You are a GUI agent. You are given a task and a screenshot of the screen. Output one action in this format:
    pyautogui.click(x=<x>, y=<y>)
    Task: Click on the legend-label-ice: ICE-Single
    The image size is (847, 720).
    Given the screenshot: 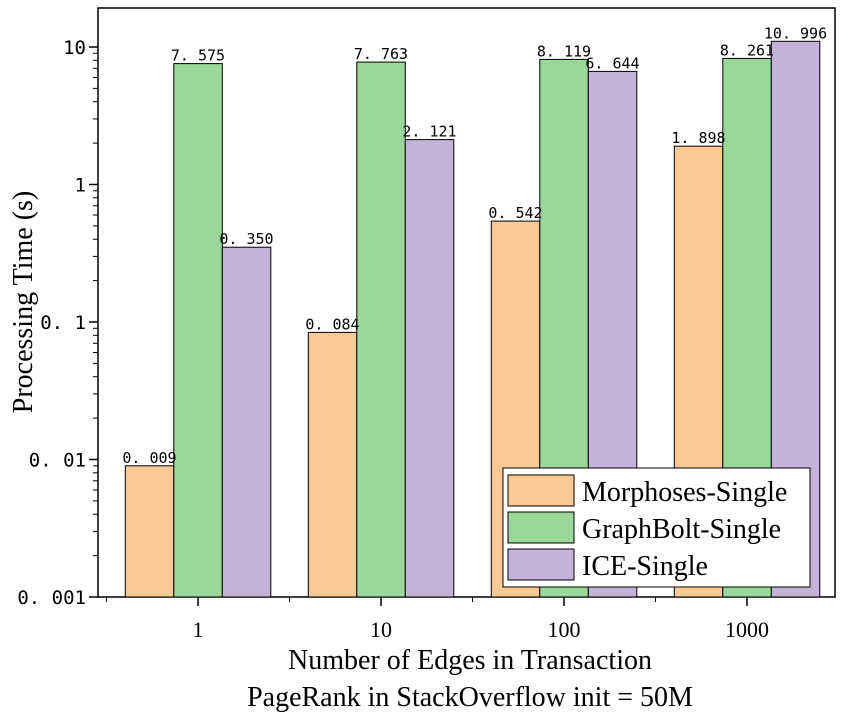 What is the action you would take?
    pyautogui.click(x=645, y=566)
    